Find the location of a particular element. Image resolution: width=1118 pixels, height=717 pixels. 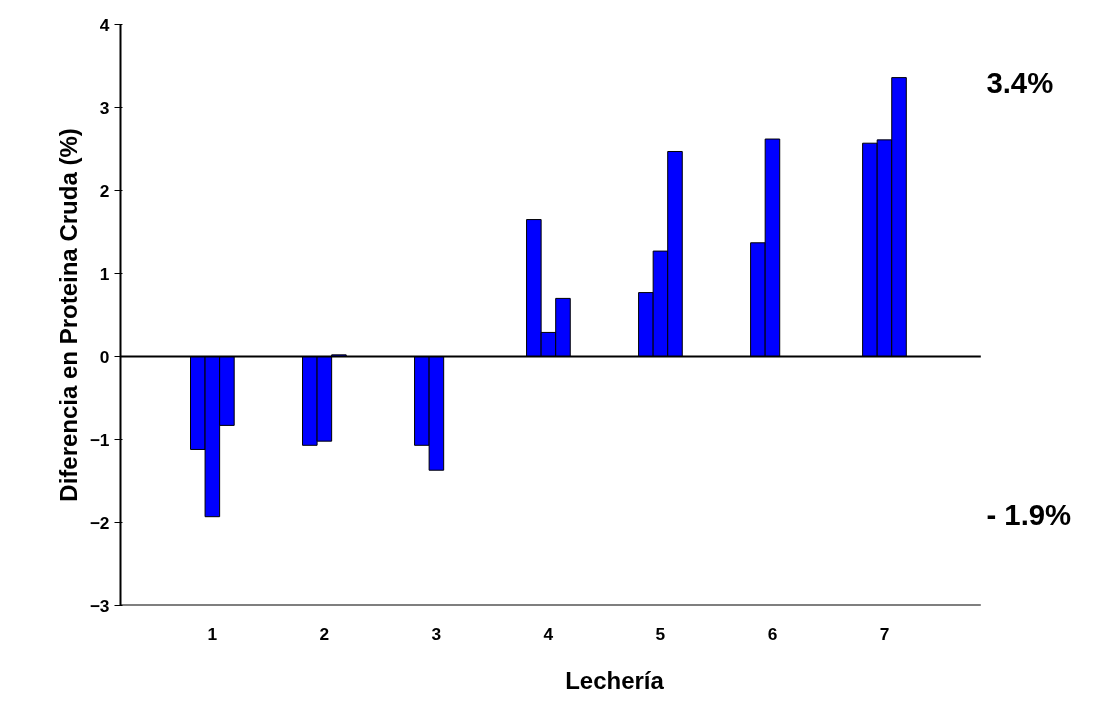

x-tick-label: 6 is located at coordinates (772, 633).